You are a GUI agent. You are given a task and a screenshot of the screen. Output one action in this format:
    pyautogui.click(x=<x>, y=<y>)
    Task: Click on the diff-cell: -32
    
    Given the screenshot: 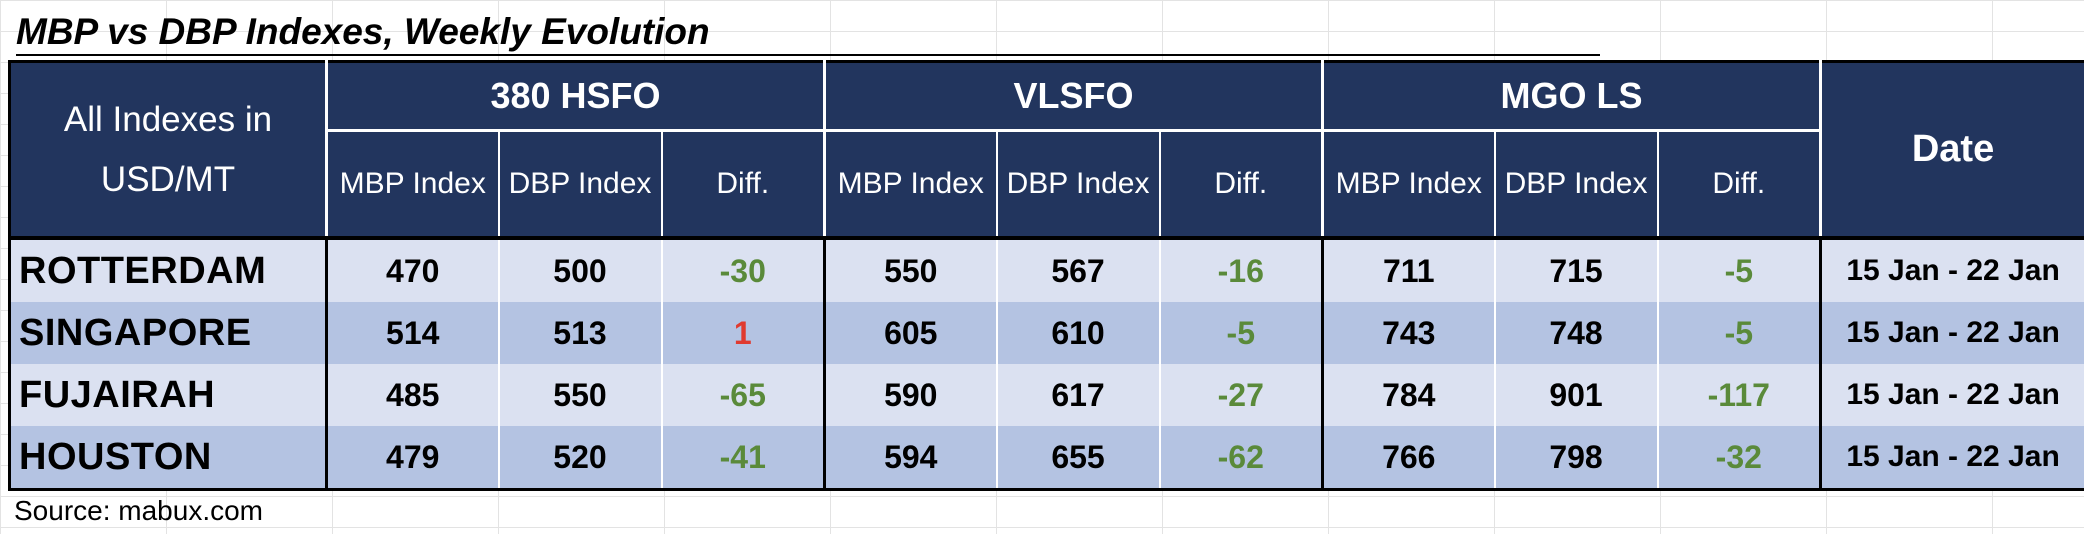 What is the action you would take?
    pyautogui.click(x=1738, y=458)
    